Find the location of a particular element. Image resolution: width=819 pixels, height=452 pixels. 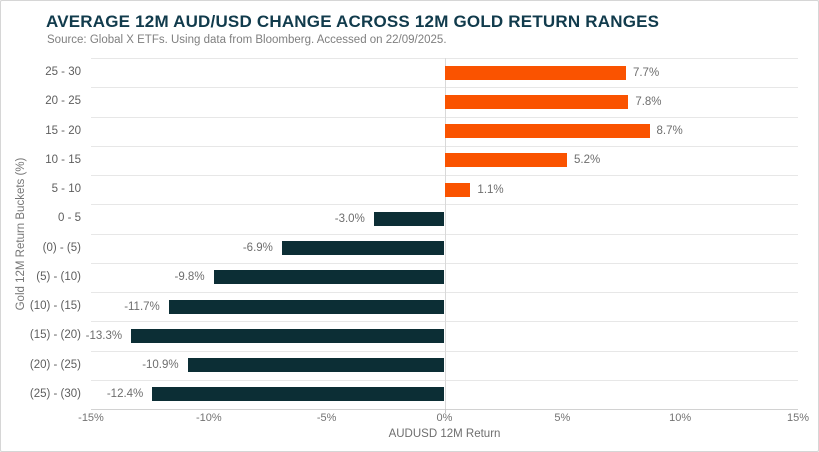

category-label: 10 - 15 is located at coordinates (63, 159).